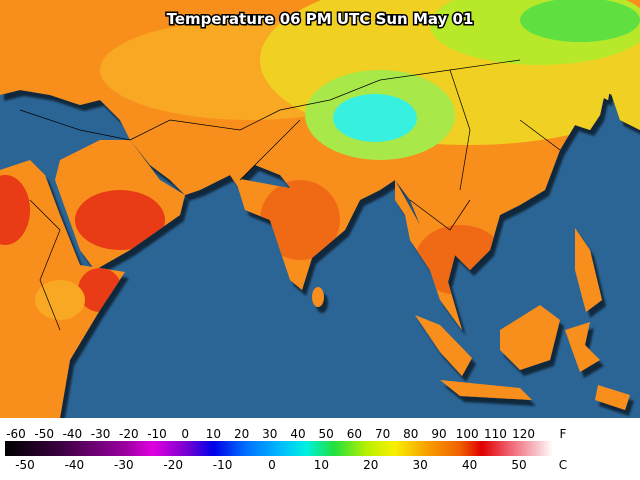 This screenshot has height=480, width=640. Describe the element at coordinates (563, 434) in the screenshot. I see `fahrenheit-unit: F` at that location.